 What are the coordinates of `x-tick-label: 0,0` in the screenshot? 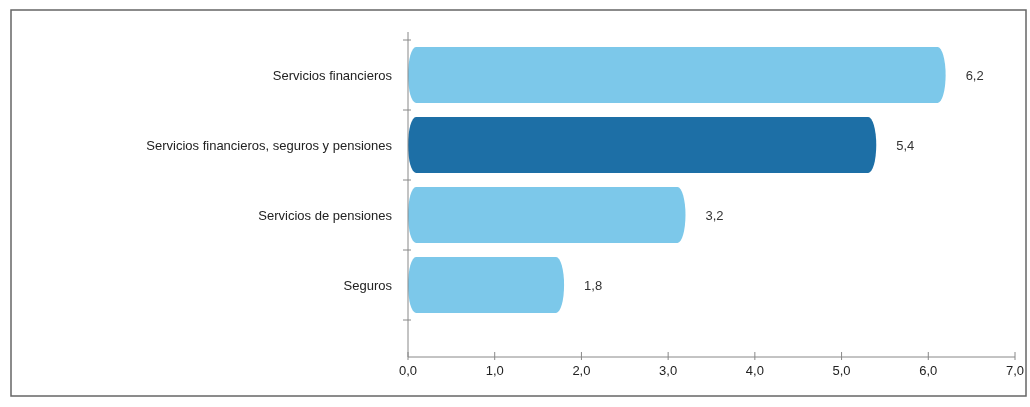 It's located at (408, 370).